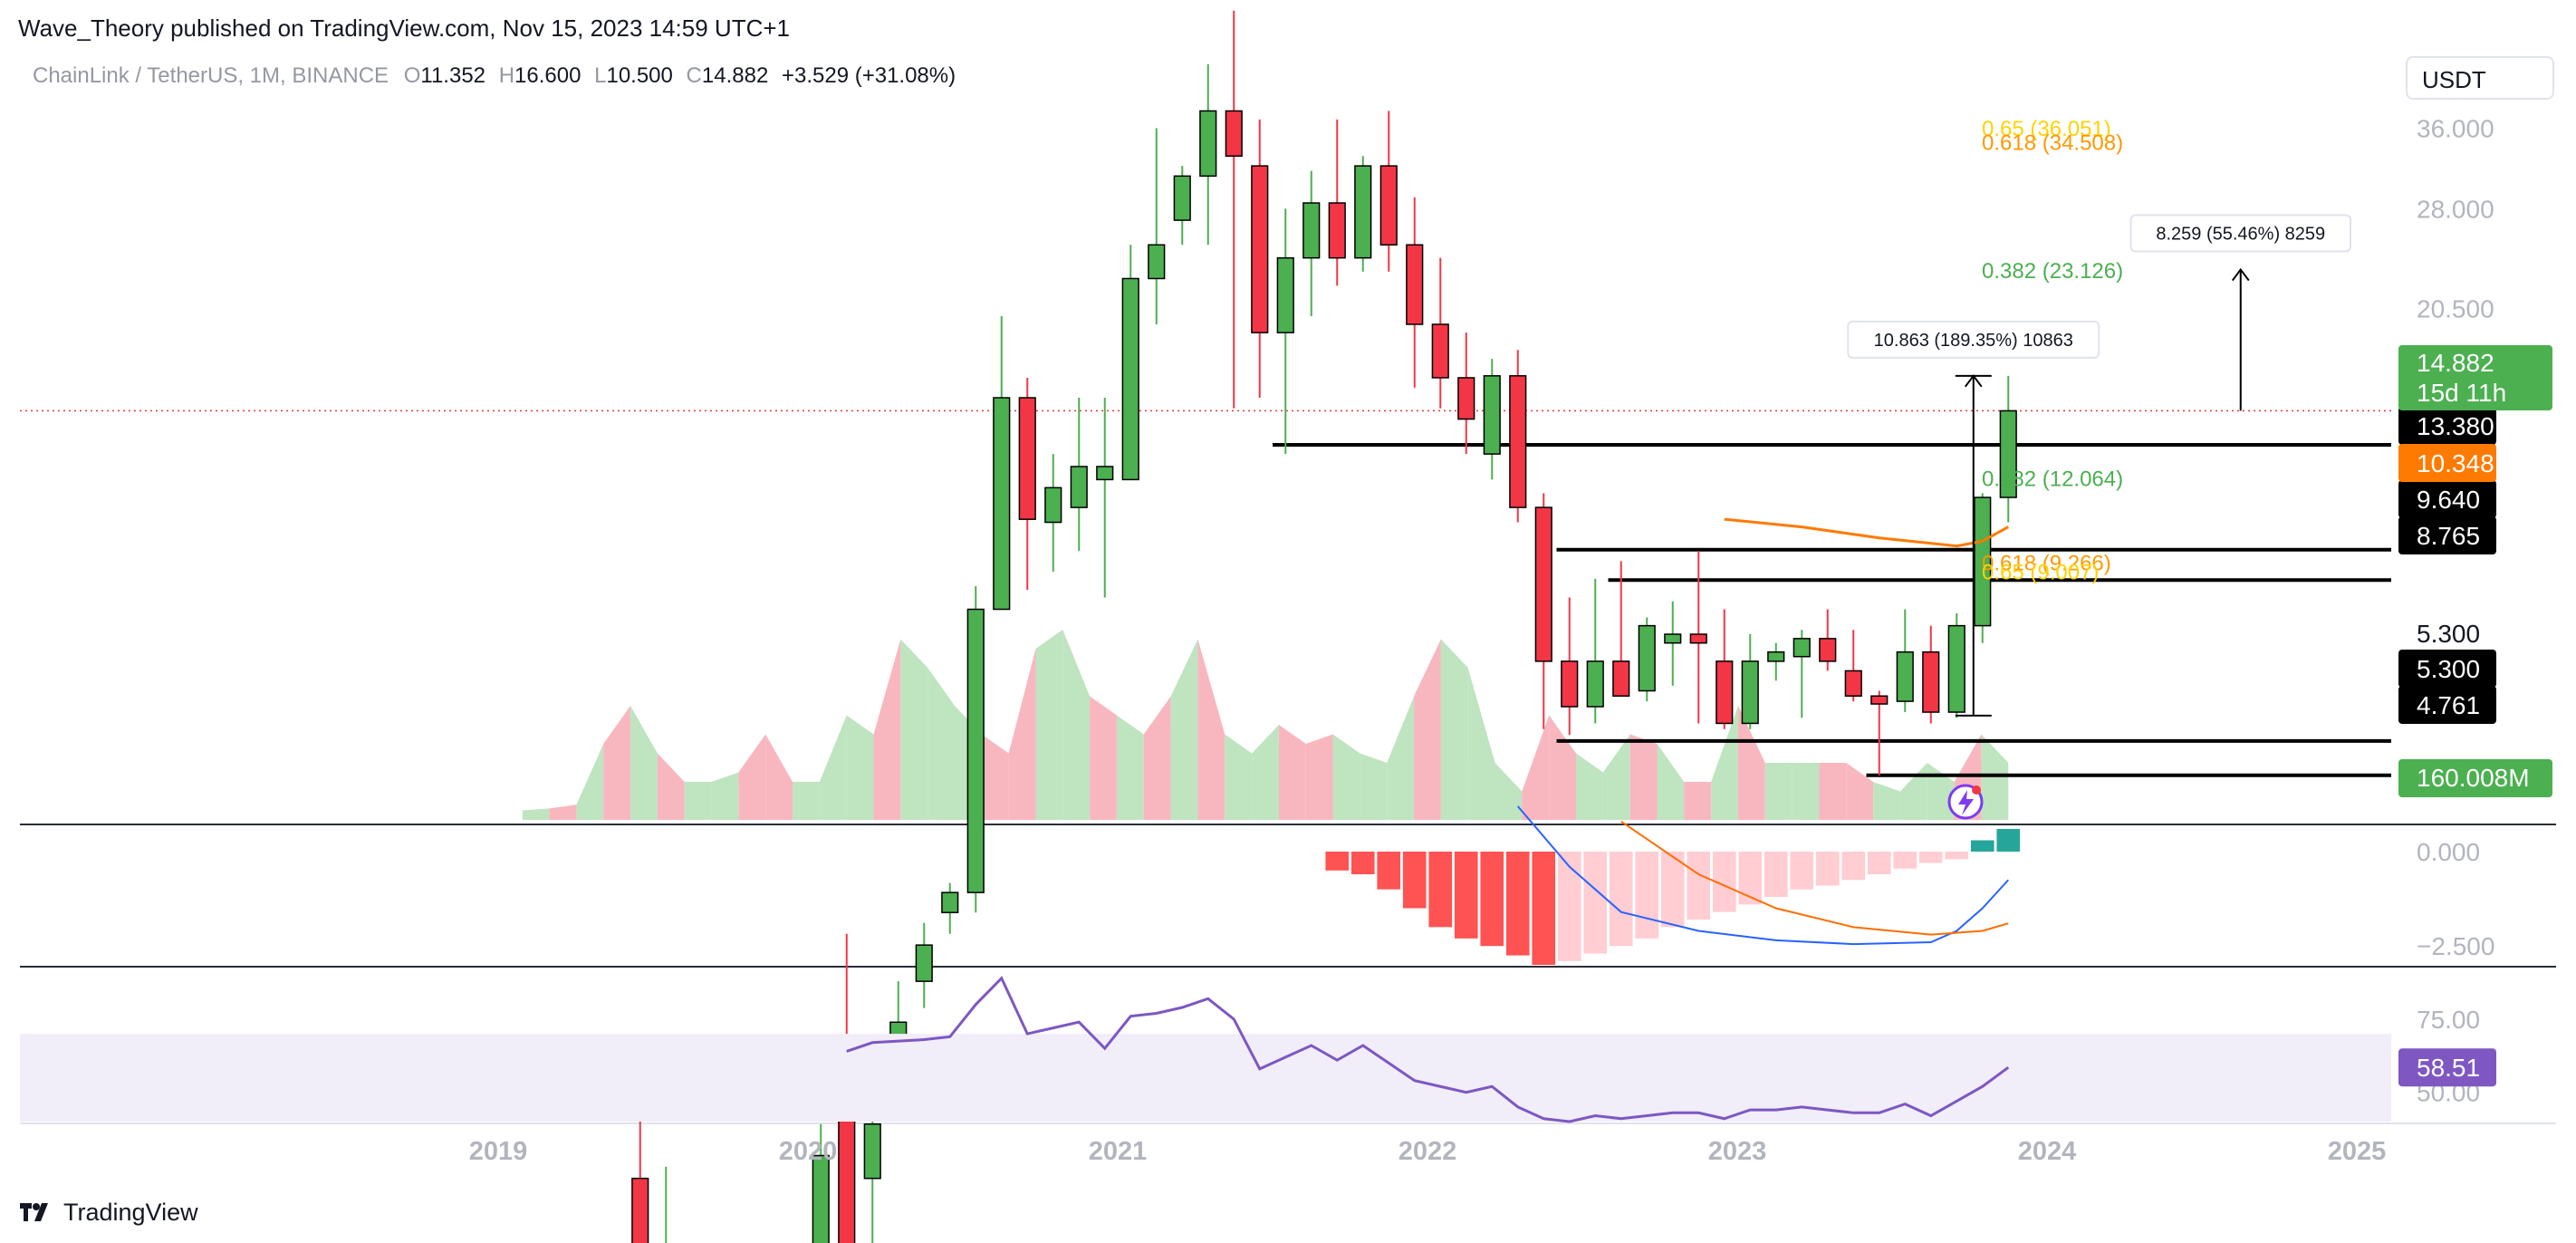 The width and height of the screenshot is (2576, 1243). What do you see at coordinates (2455, 363) in the screenshot?
I see `last-price-value: 14.882` at bounding box center [2455, 363].